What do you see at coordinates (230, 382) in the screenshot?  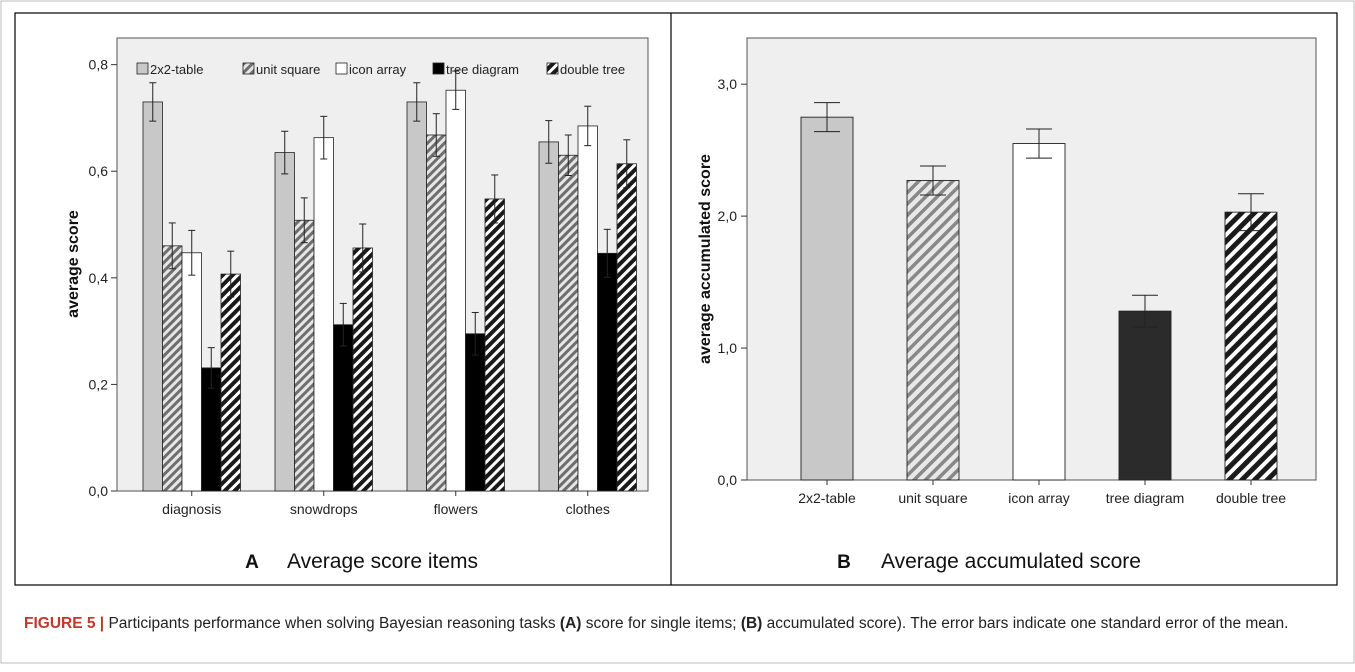 I see `bar-diagnosis-double-tree` at bounding box center [230, 382].